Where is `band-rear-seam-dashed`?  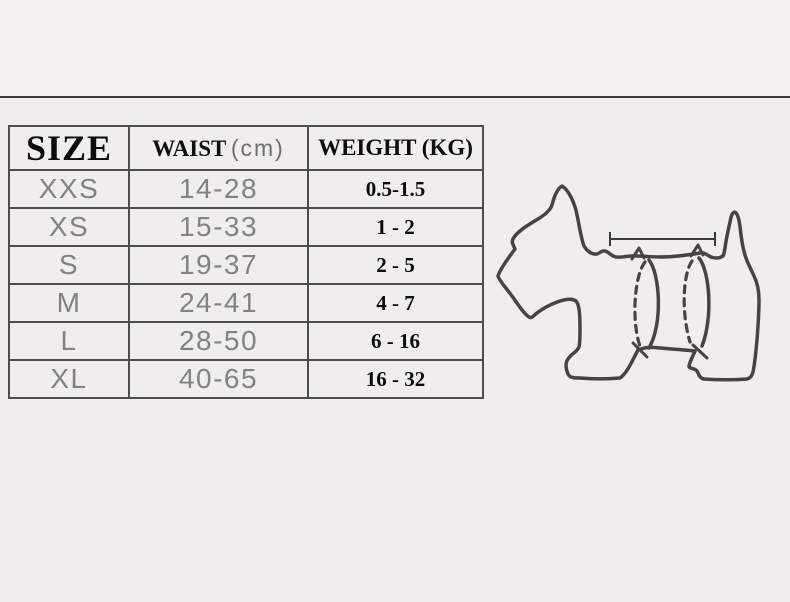 band-rear-seam-dashed is located at coordinates (688, 301).